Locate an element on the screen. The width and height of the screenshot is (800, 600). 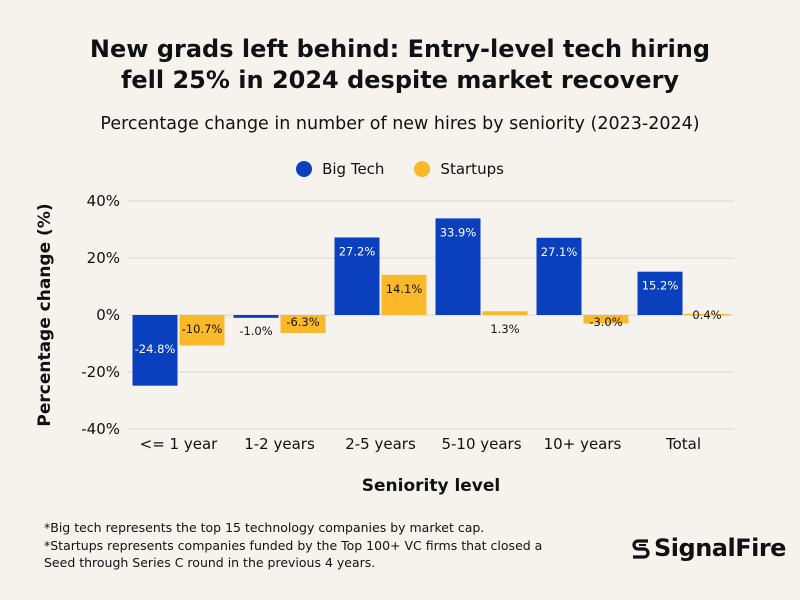
y-tick-label: 20% is located at coordinates (103, 258).